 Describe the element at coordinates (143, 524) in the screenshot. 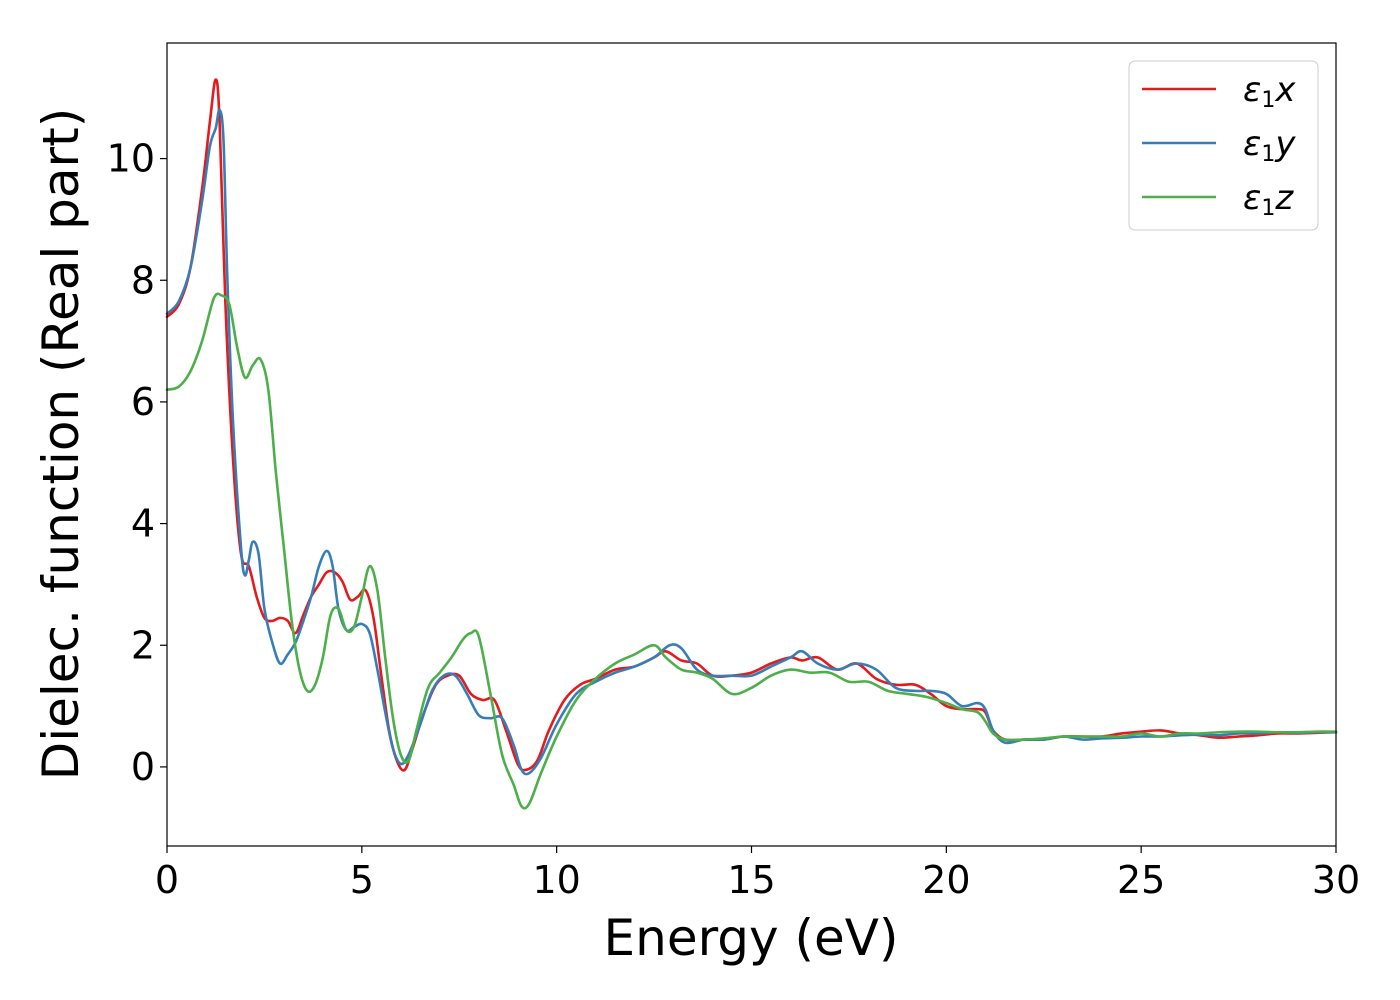

I see `y-tick-label: 4` at that location.